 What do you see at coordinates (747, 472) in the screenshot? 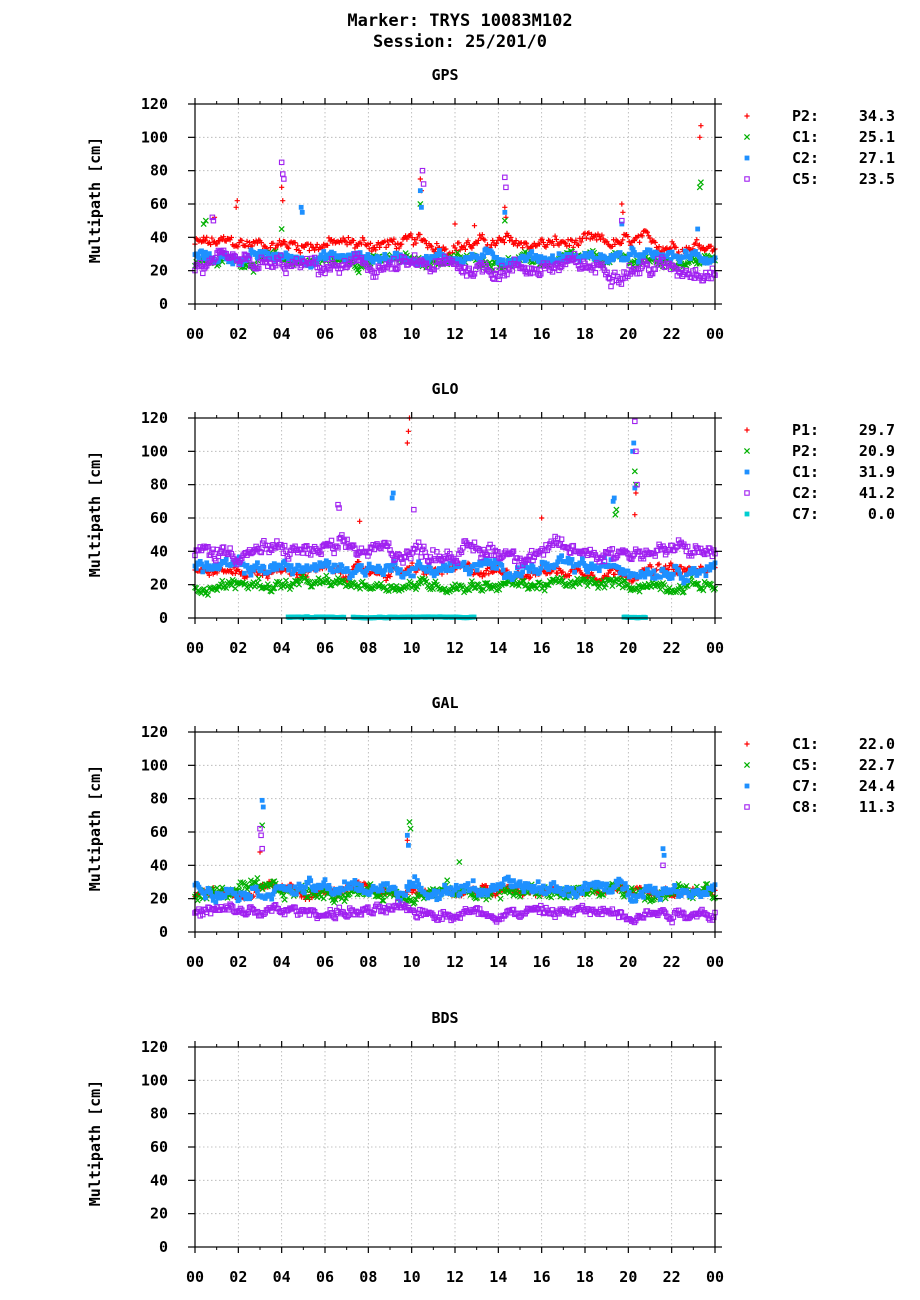
I see `legend-marker` at bounding box center [747, 472].